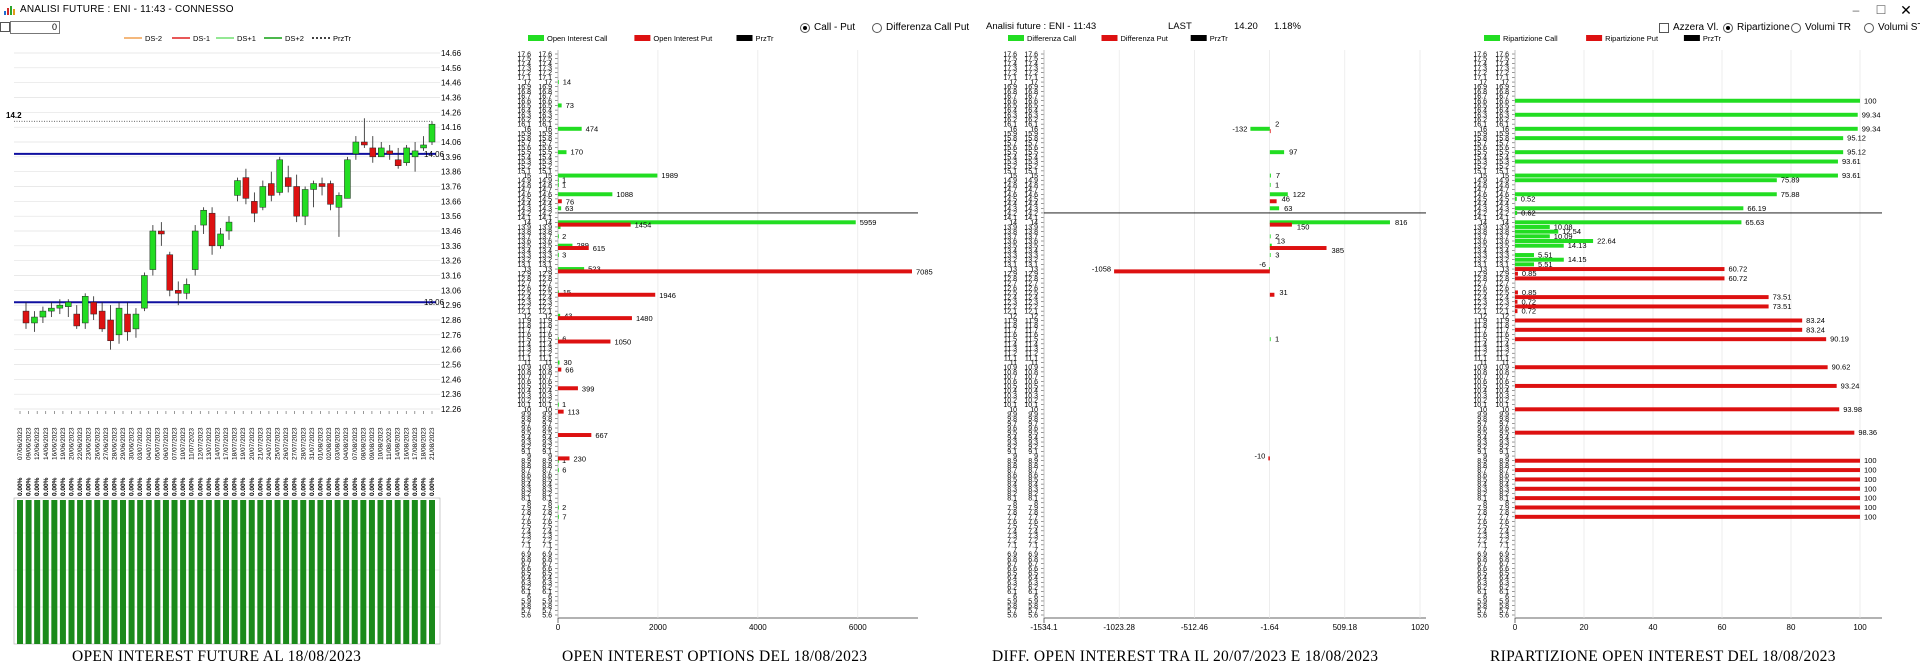 Image resolution: width=1920 pixels, height=669 pixels. What do you see at coordinates (1480, 73) in the screenshot?
I see `strike-label: 17.2` at bounding box center [1480, 73].